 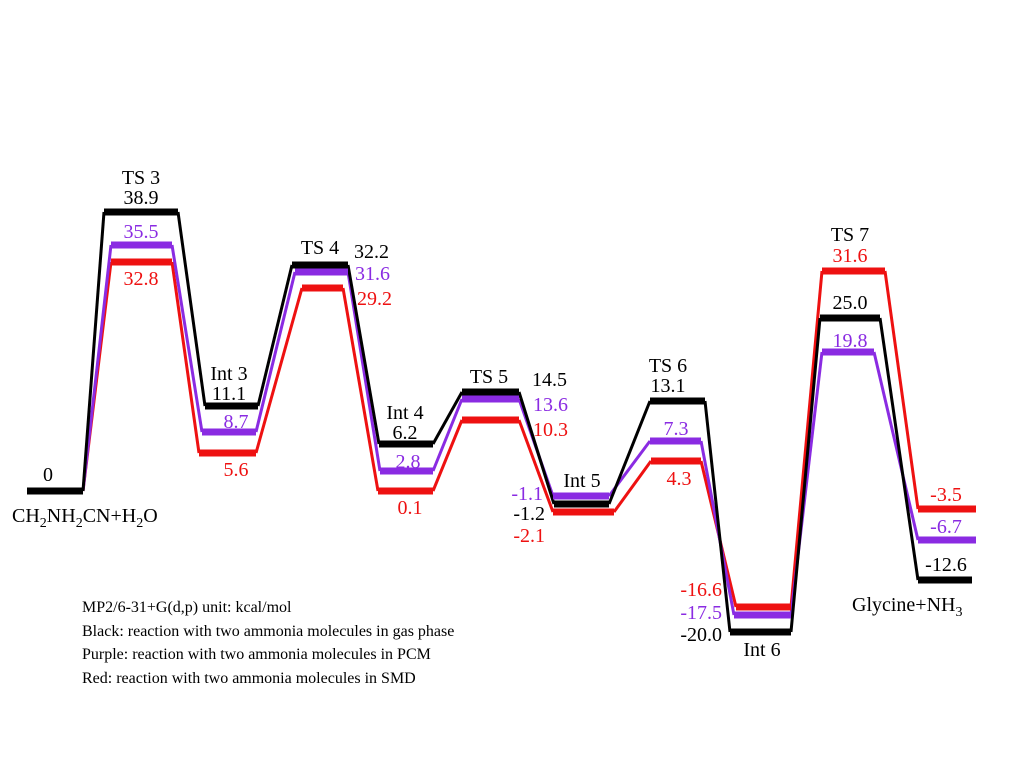 I want to click on gas-int3-value: 11.1, so click(x=229, y=394).